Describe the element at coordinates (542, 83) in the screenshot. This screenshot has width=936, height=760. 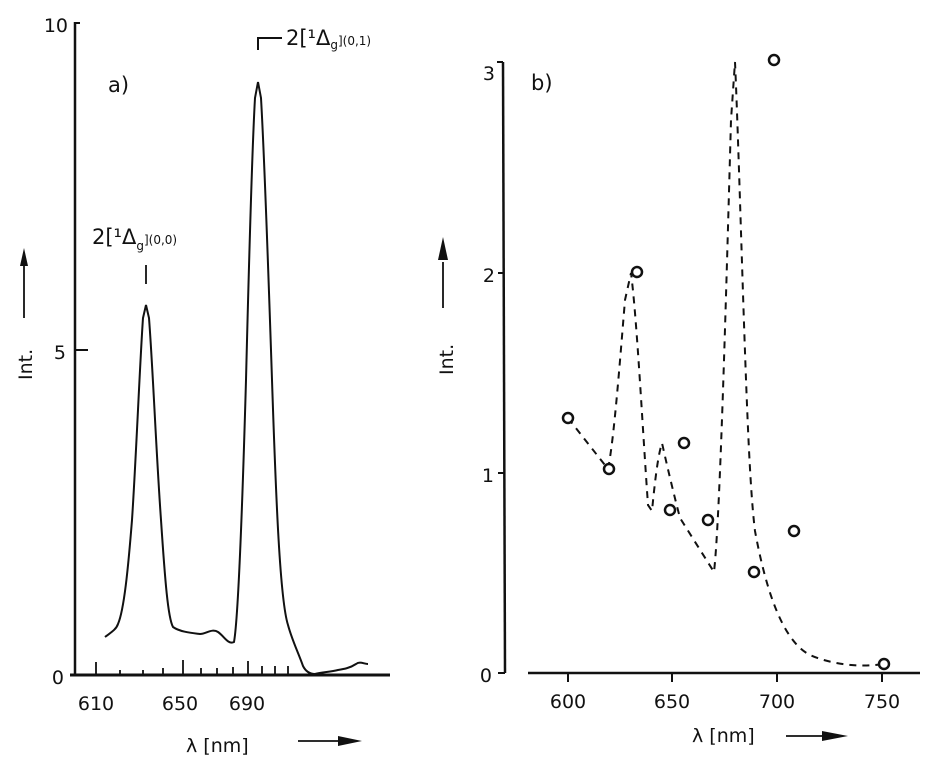
I see `panel-b-label: b)` at that location.